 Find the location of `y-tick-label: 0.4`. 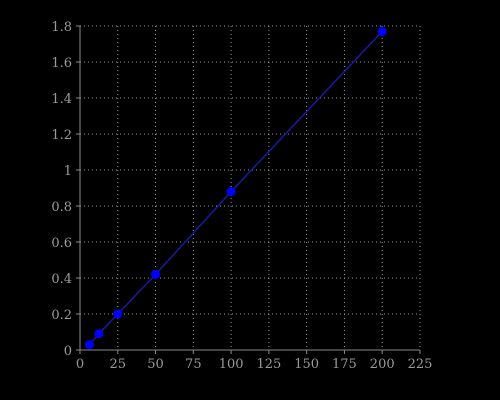

y-tick-label: 0.4 is located at coordinates (61, 279).